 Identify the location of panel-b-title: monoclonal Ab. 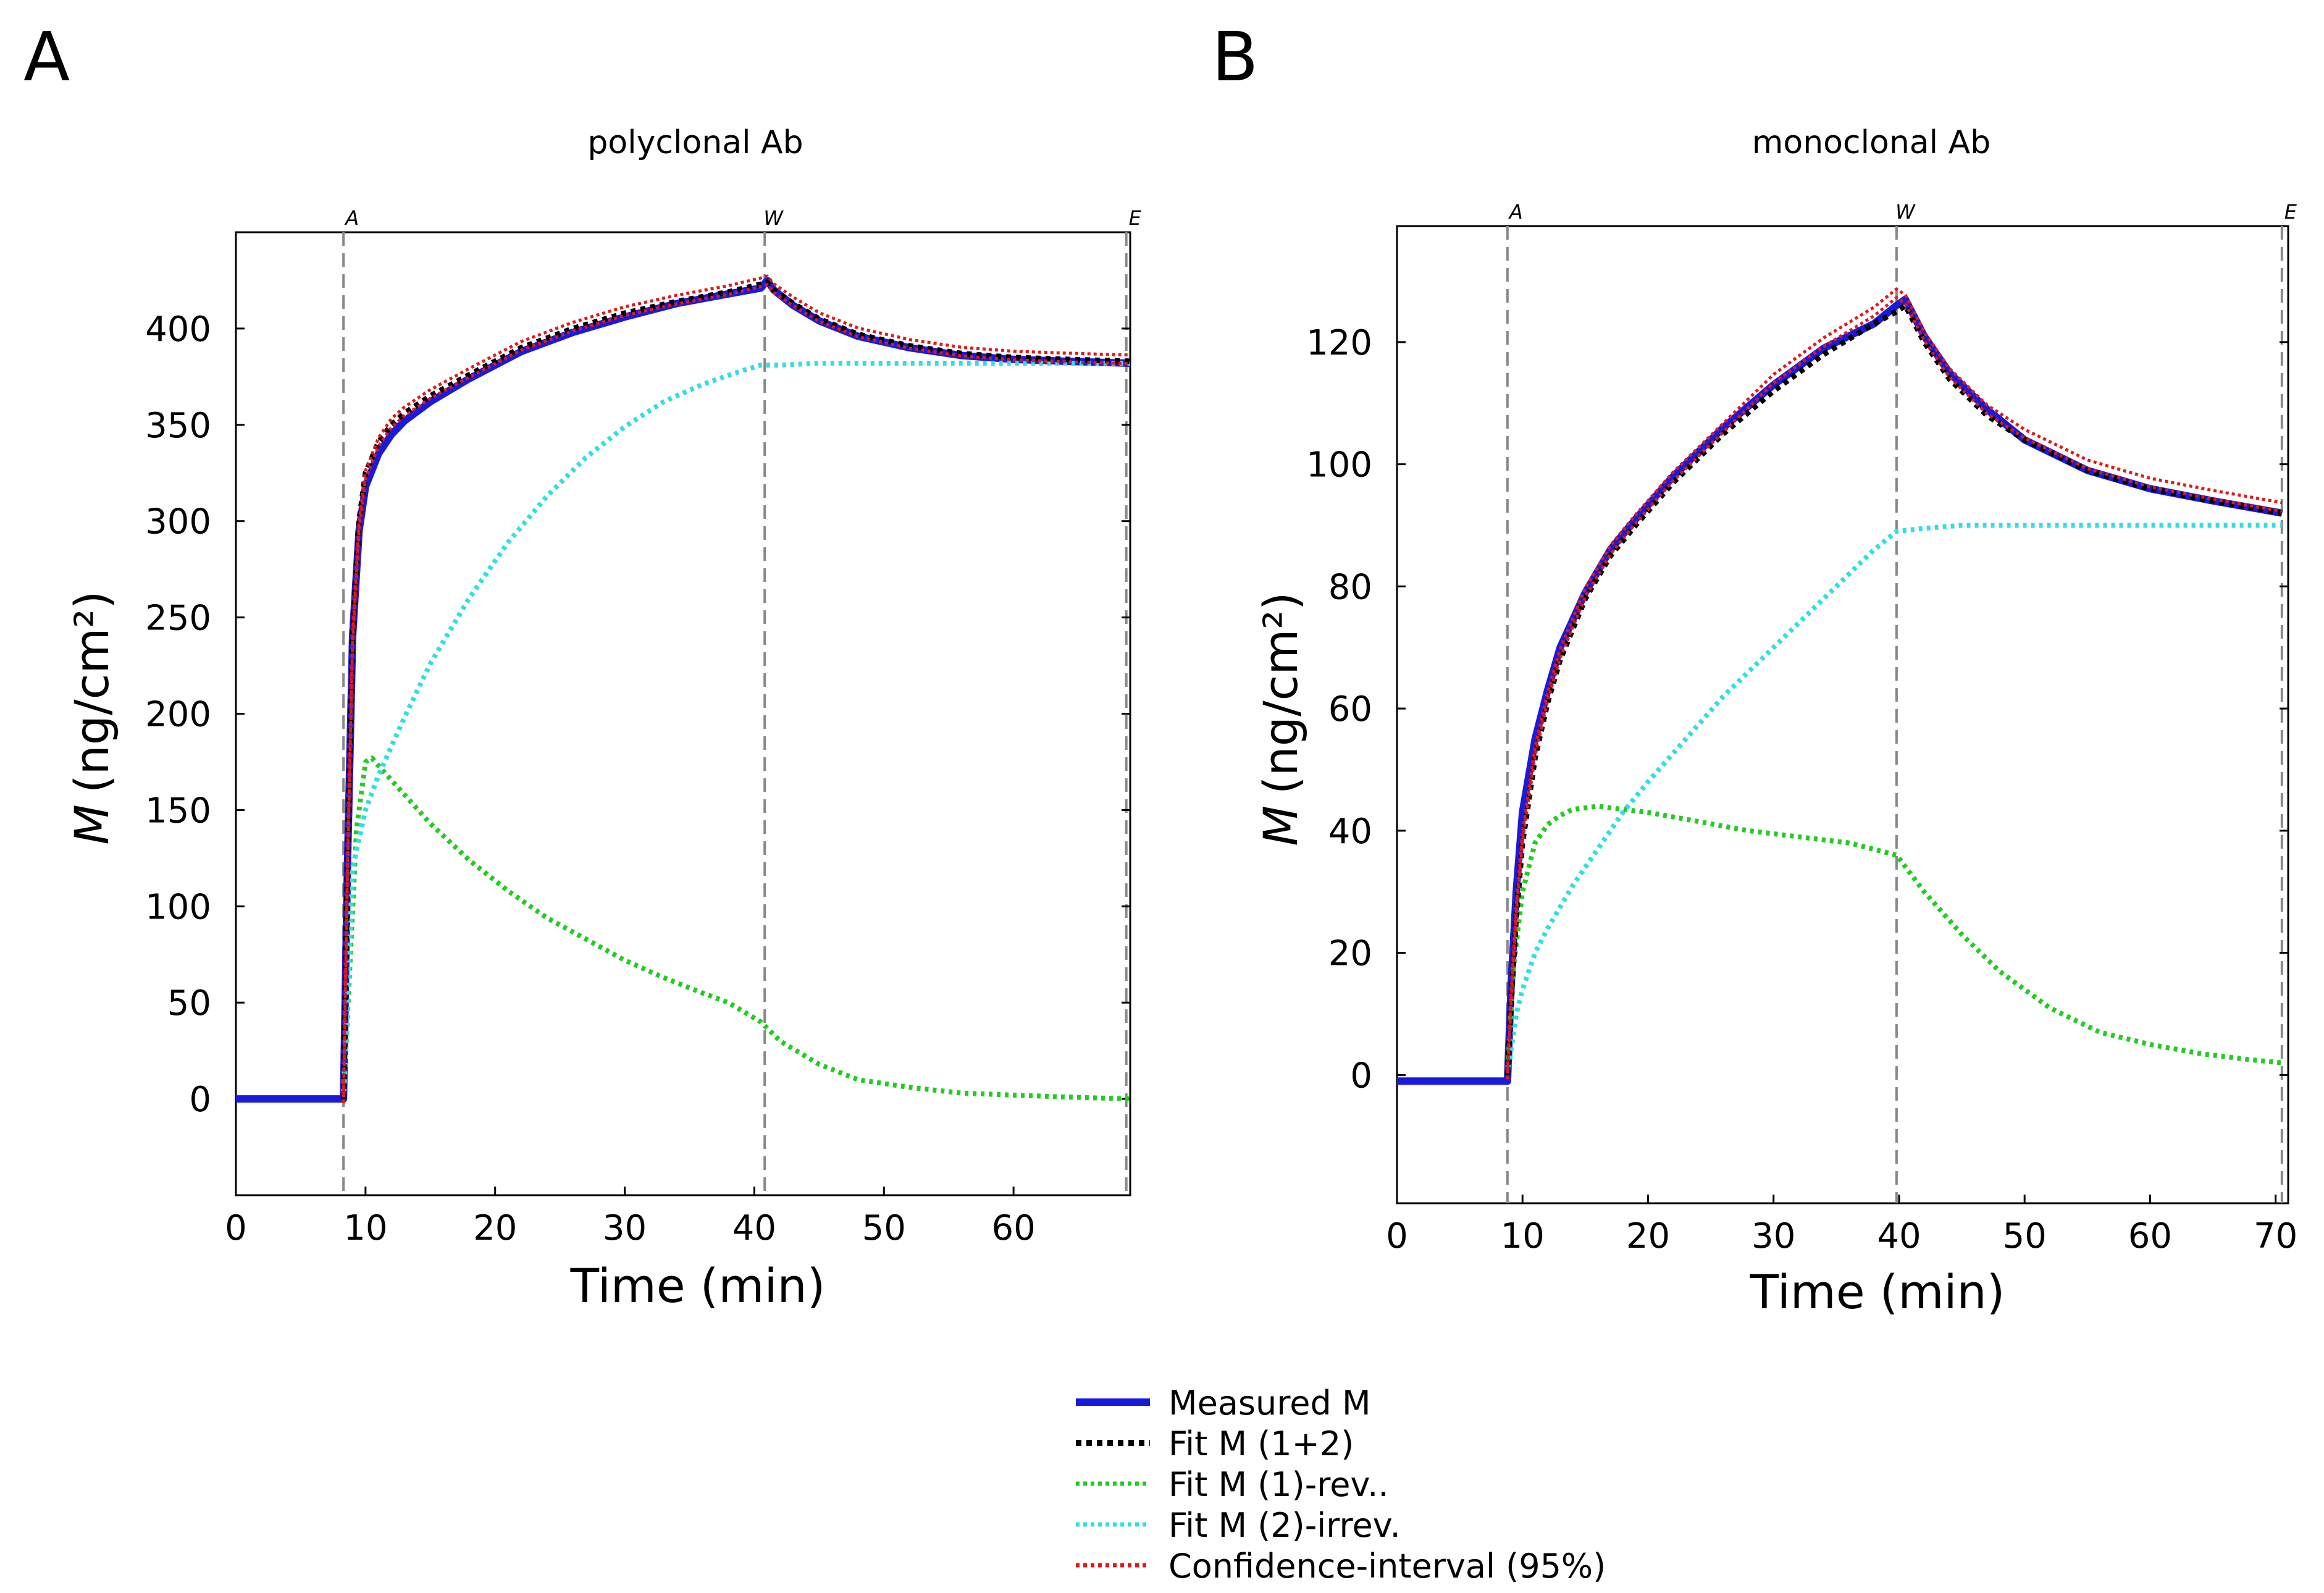
(1871, 142).